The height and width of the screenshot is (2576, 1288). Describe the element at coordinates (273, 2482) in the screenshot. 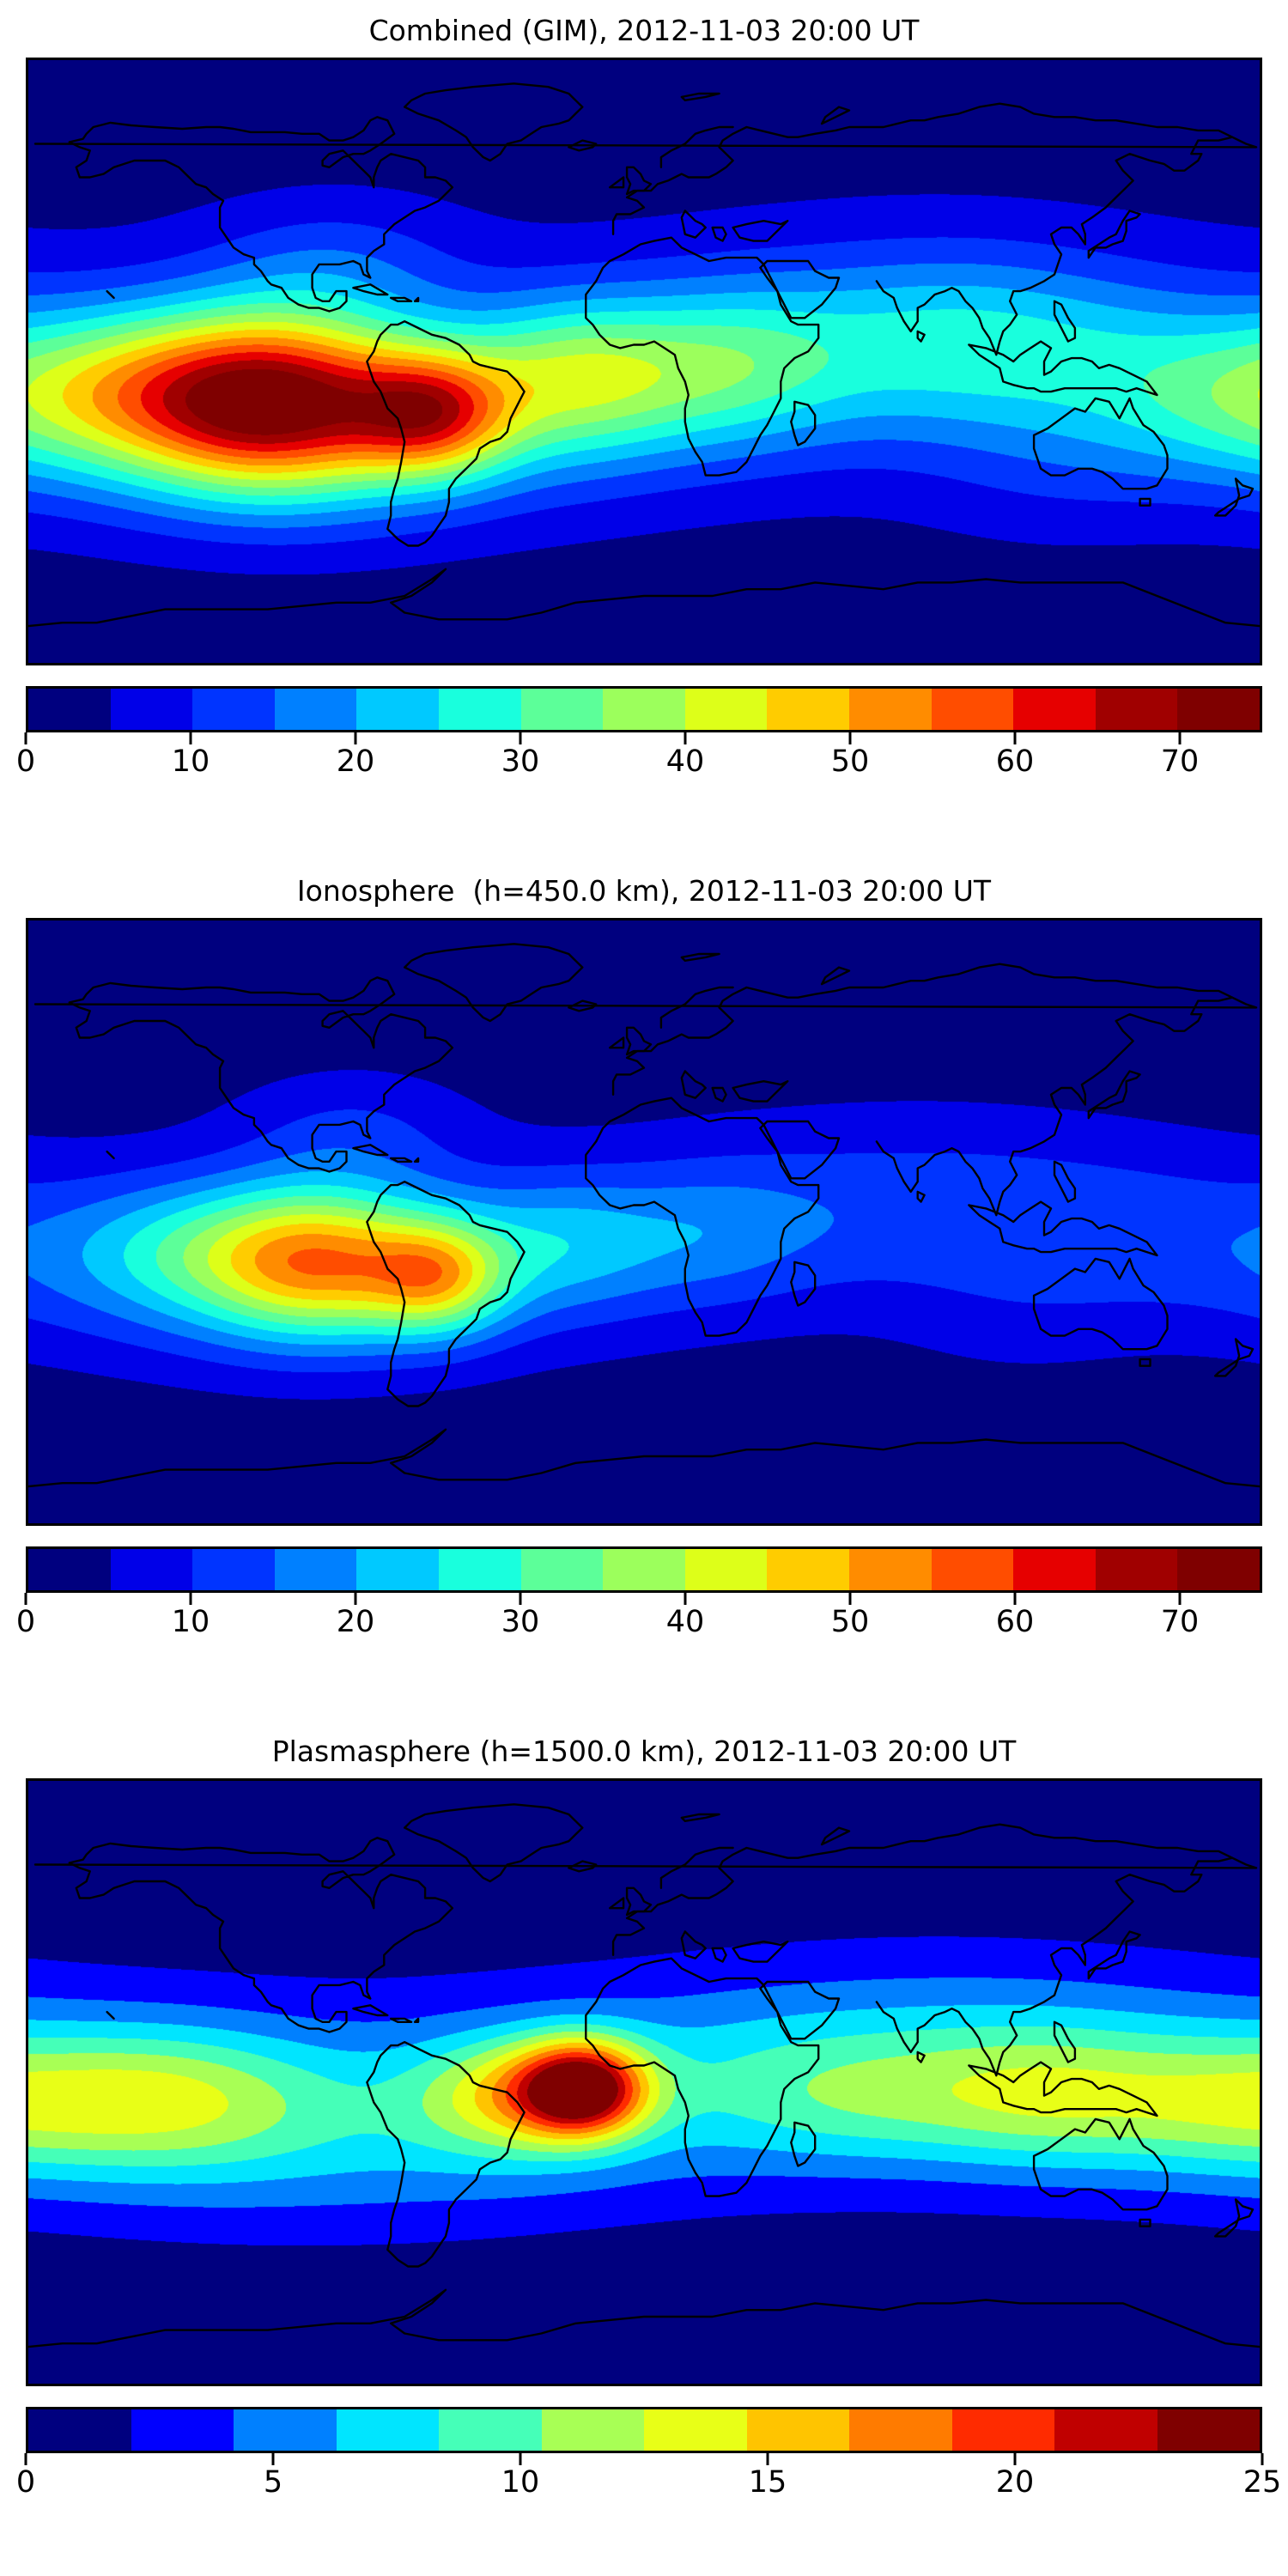

I see `colorbar-tick-label: 5` at that location.